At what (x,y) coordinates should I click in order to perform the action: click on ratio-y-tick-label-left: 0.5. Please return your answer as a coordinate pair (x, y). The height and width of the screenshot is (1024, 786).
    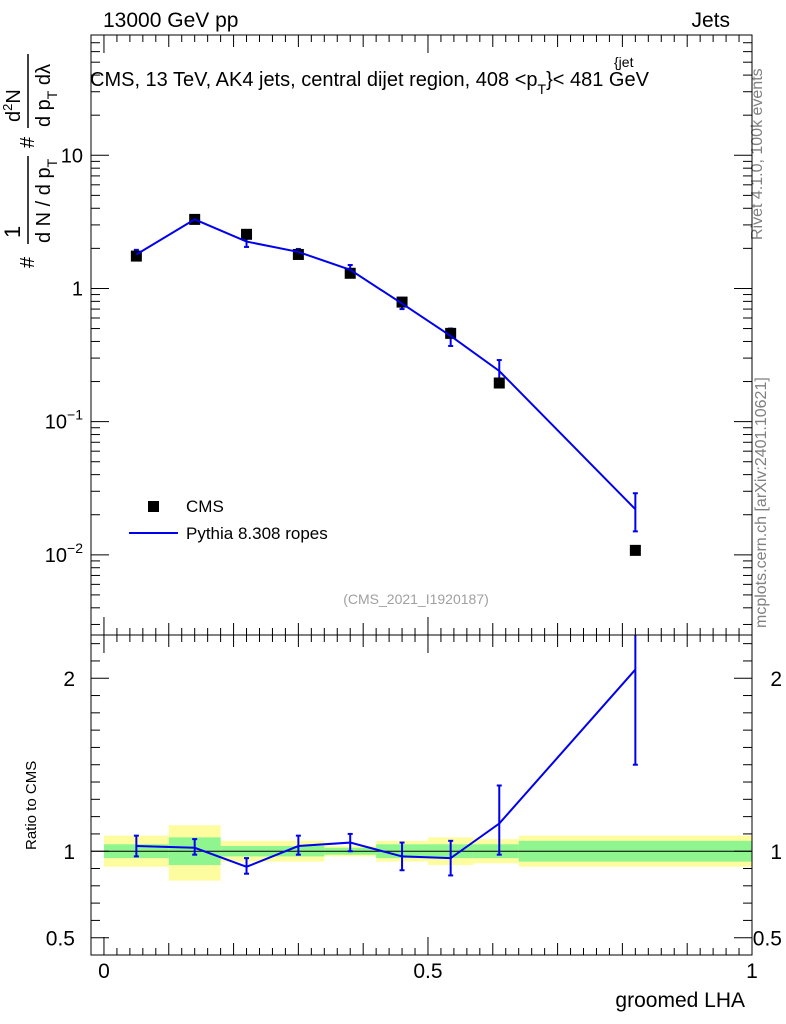
    Looking at the image, I should click on (60, 939).